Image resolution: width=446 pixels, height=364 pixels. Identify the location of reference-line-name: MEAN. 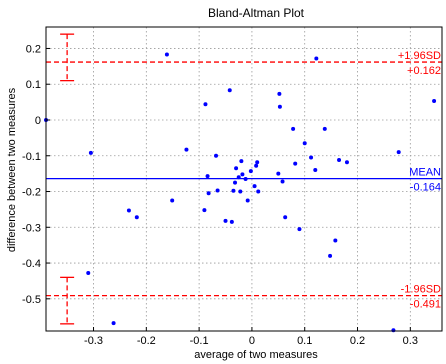
(425, 173).